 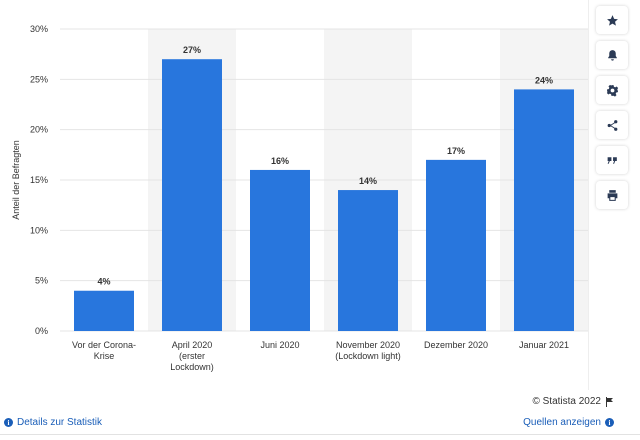 What do you see at coordinates (41, 331) in the screenshot?
I see `y-tick-label: 0%` at bounding box center [41, 331].